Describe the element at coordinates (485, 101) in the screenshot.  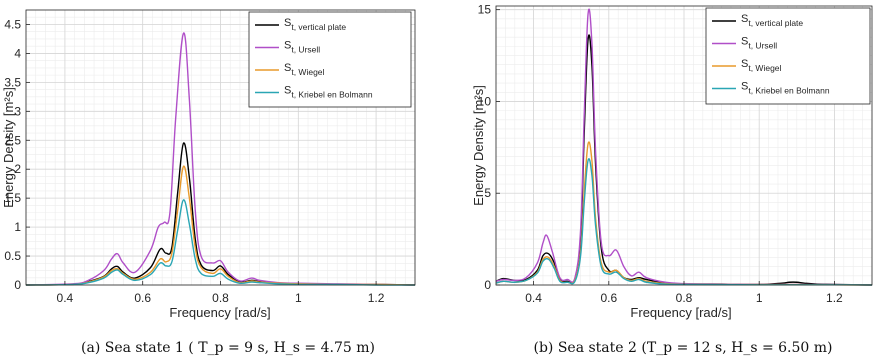
I see `y-tick-label: 10` at that location.